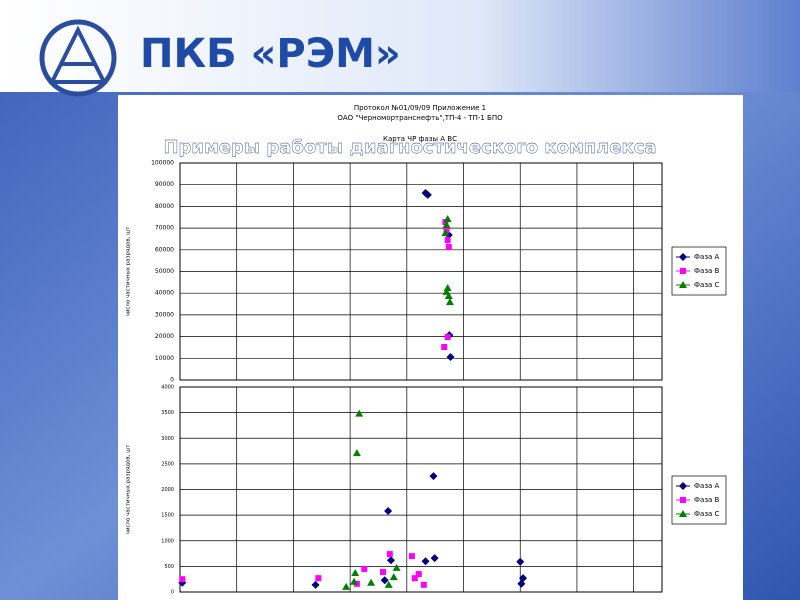 The width and height of the screenshot is (800, 604). Describe the element at coordinates (167, 541) in the screenshot. I see `y-tick-label: 1000` at that location.